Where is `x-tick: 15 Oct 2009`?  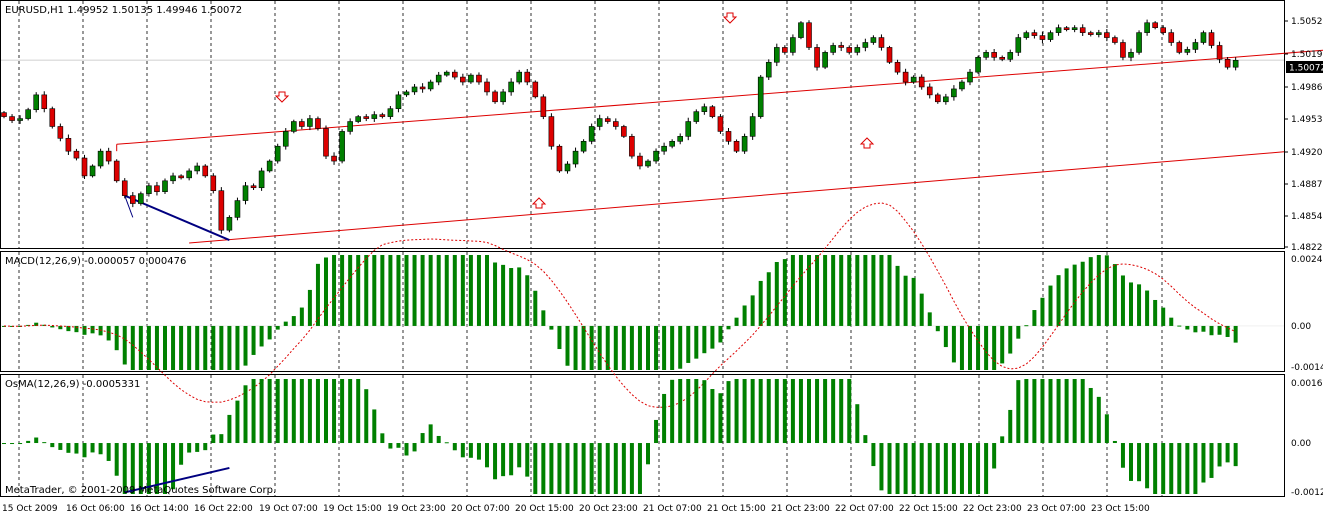
x-tick: 15 Oct 2009 is located at coordinates (30, 509).